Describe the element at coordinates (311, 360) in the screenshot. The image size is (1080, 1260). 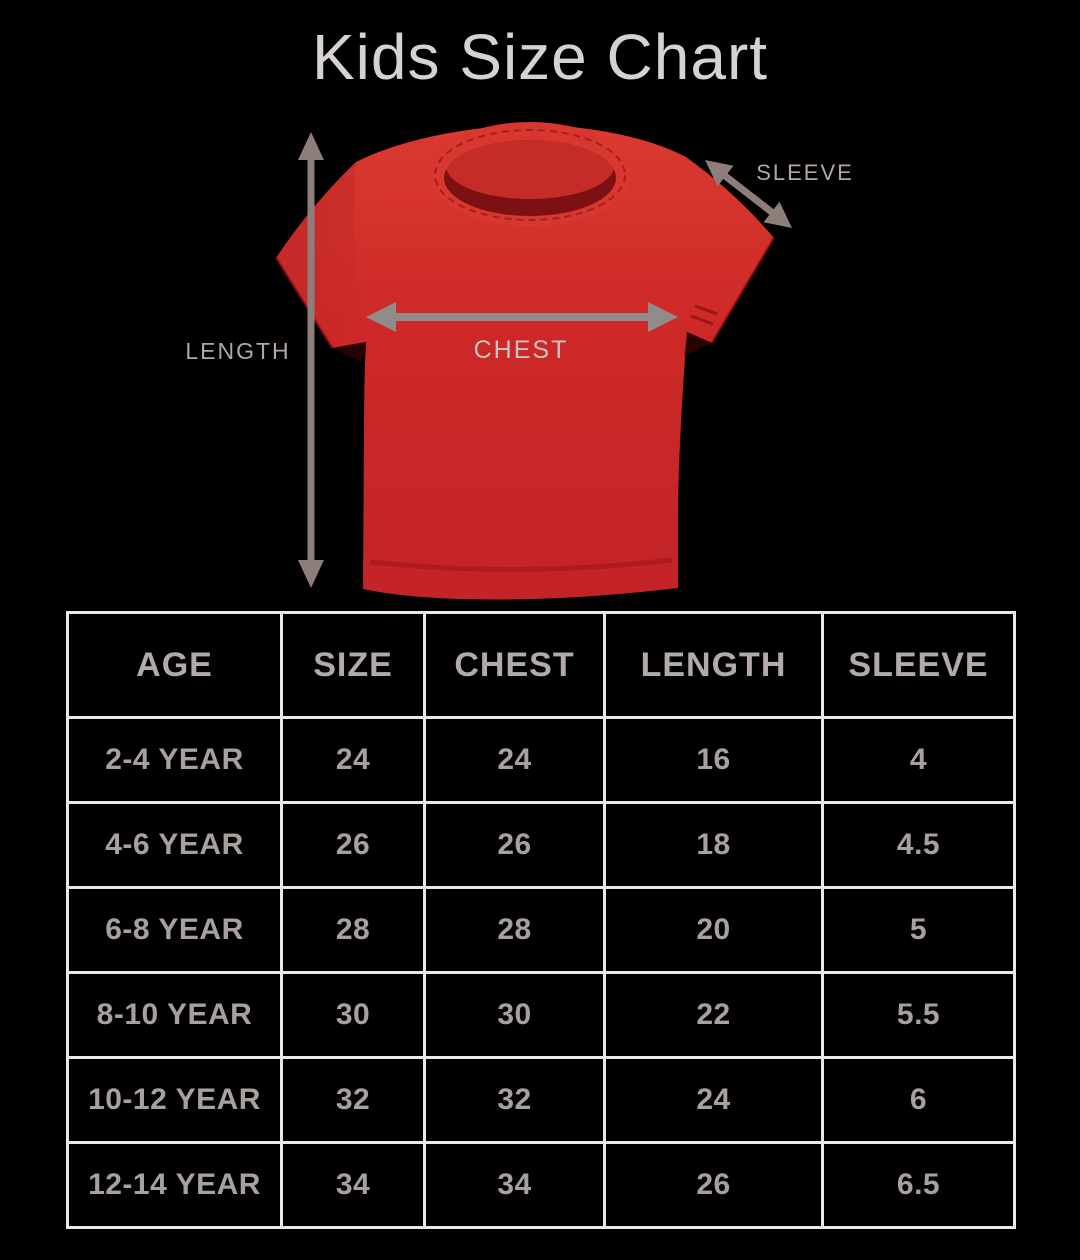
I see `length-arrow-icon` at that location.